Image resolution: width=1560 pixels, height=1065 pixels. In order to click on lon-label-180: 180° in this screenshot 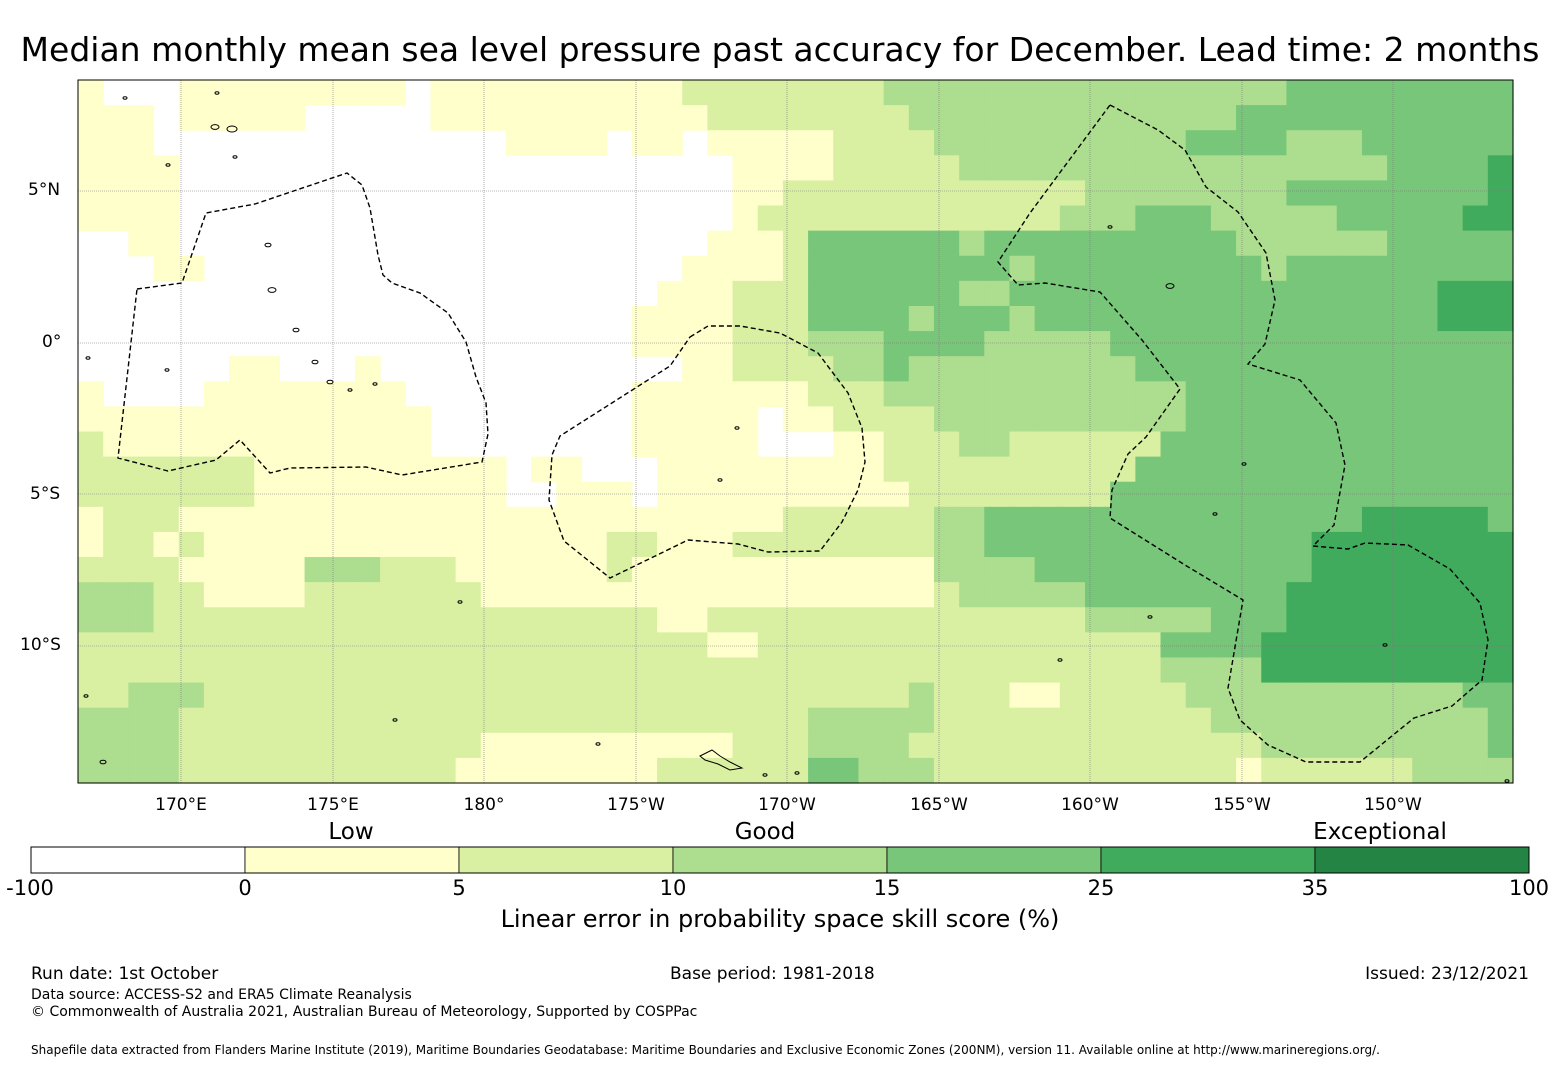, I will do `click(484, 805)`.